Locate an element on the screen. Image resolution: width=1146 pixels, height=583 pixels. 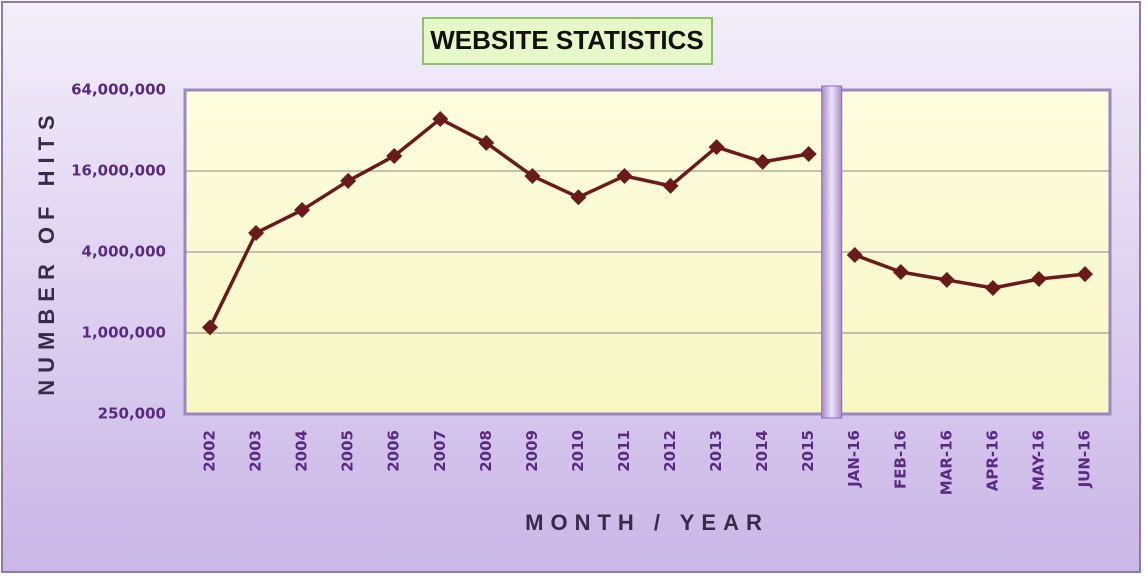
y-tick-label: 64,000,000 is located at coordinates (118, 90).